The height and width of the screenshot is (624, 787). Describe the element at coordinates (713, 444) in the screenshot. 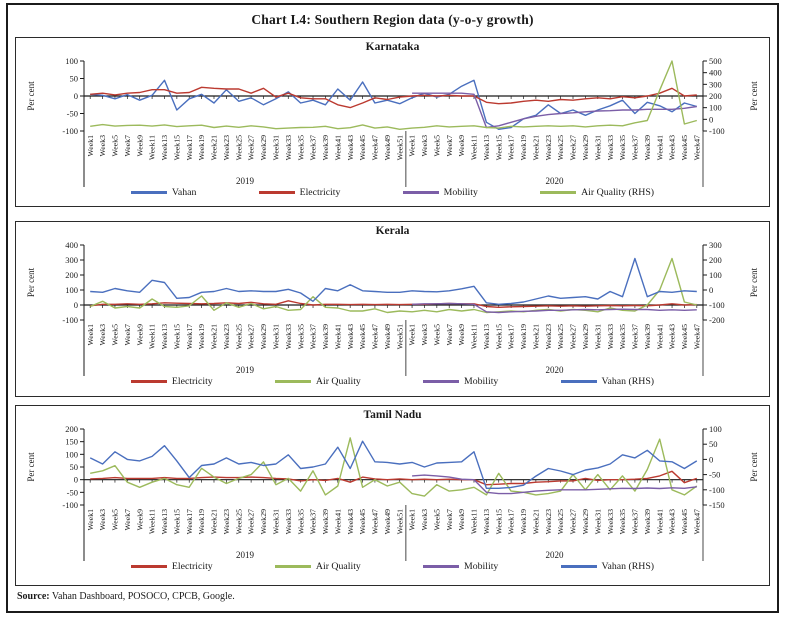

I see `svg-text: 50` at that location.